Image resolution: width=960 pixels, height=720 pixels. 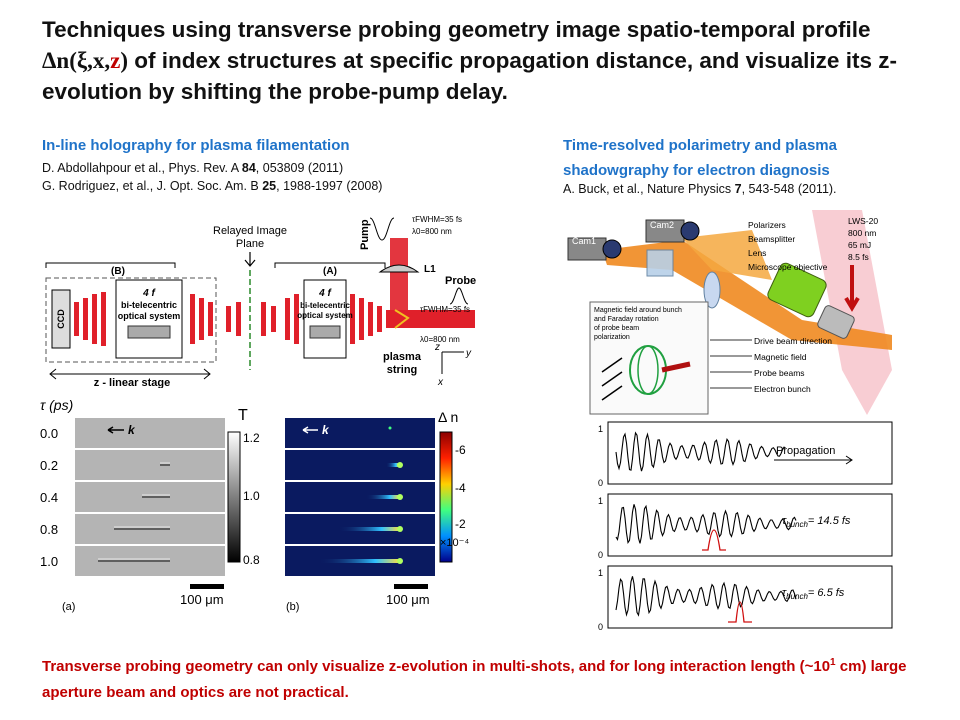 What do you see at coordinates (712, 290) in the screenshot?
I see `lens-element` at bounding box center [712, 290].